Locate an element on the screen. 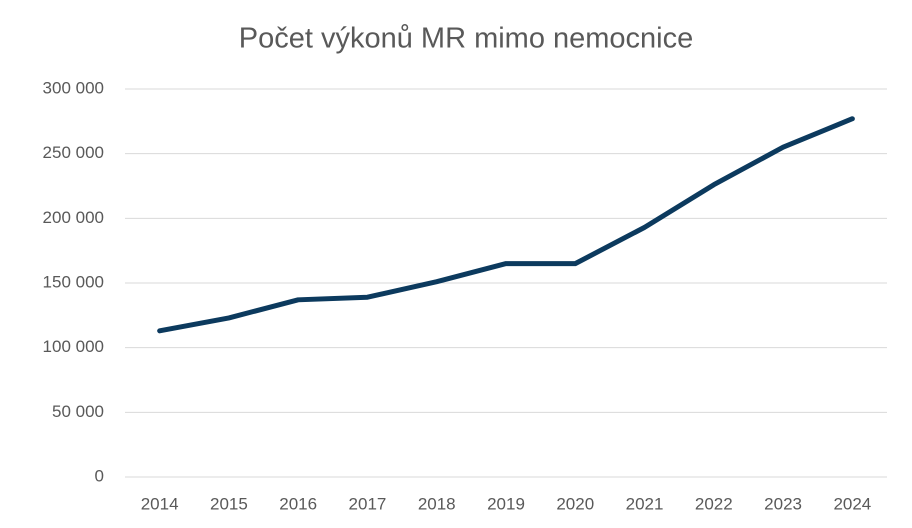 Image resolution: width=912 pixels, height=528 pixels. chart-title: Počet výkonů MR mimo nemocnice is located at coordinates (466, 39).